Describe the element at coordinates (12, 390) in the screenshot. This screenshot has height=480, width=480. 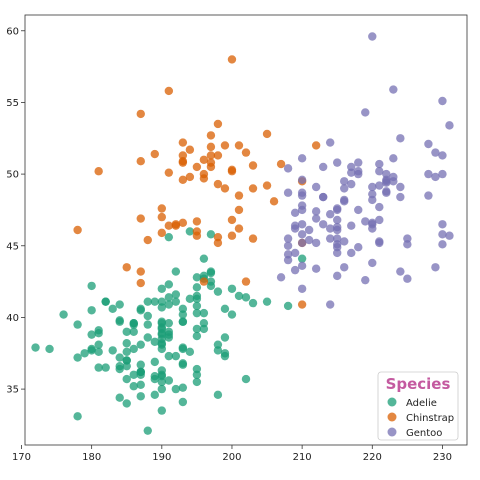
I see `y-tick-label: 35` at that location.